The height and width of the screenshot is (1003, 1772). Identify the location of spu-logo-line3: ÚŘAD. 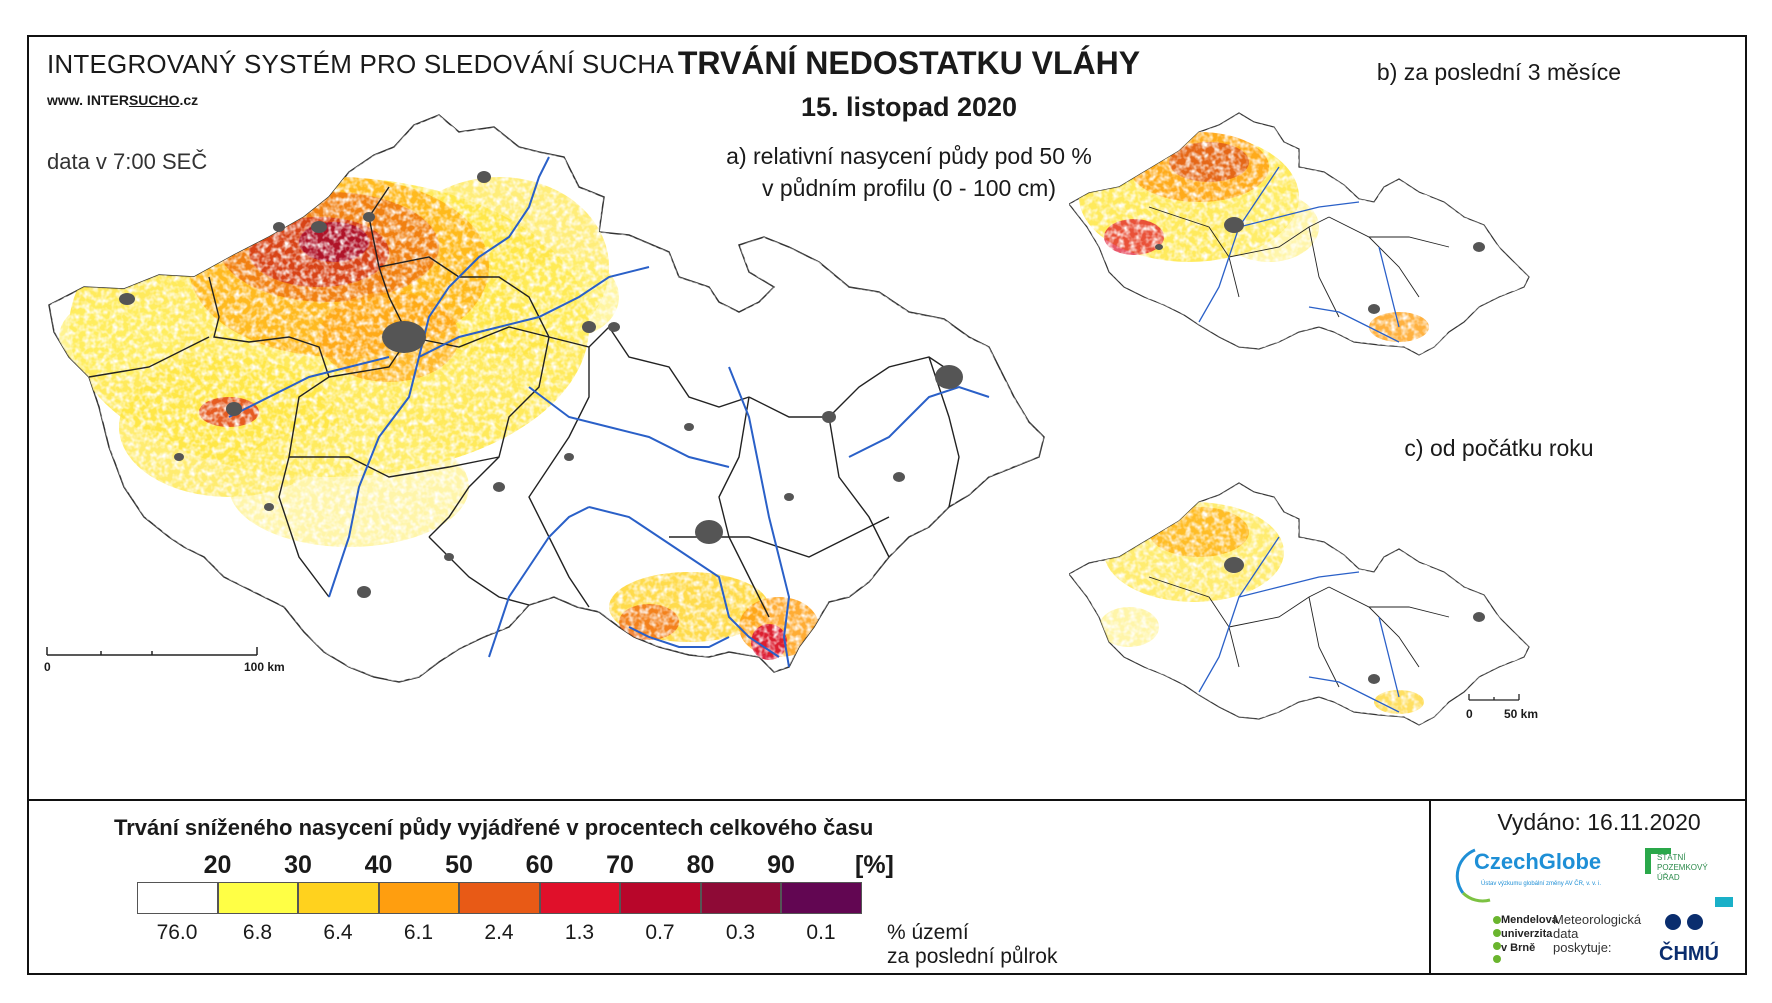
(1668, 877).